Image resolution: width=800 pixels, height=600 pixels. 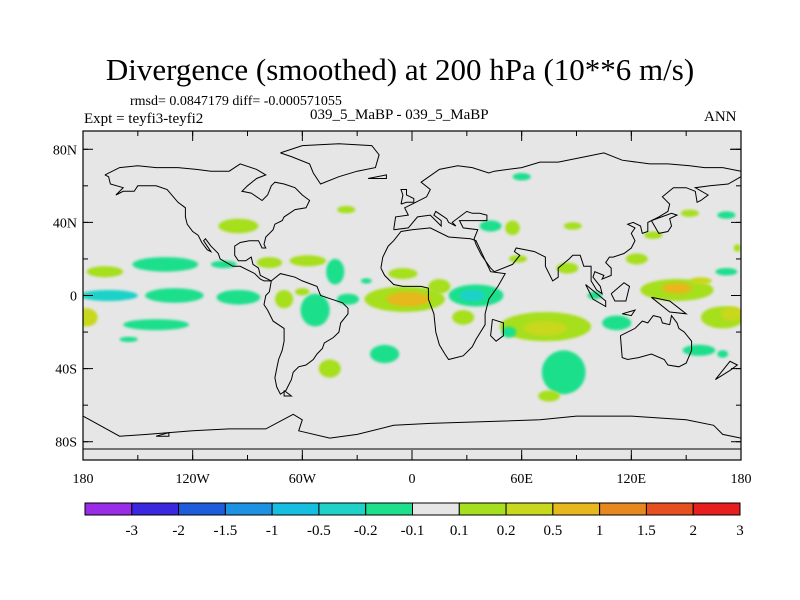 I want to click on x-tick-label-6: 180, so click(x=741, y=479).